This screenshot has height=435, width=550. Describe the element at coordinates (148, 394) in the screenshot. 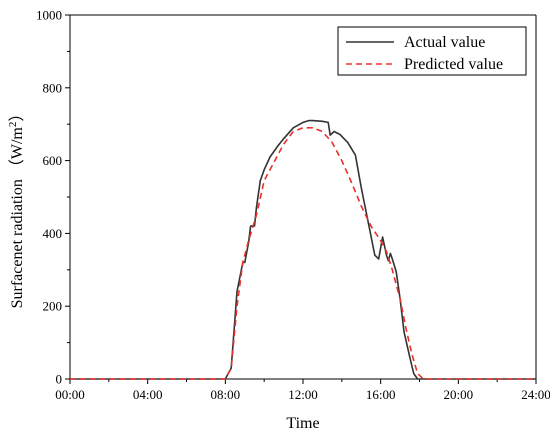

I see `x-tick-label: 04:00` at that location.